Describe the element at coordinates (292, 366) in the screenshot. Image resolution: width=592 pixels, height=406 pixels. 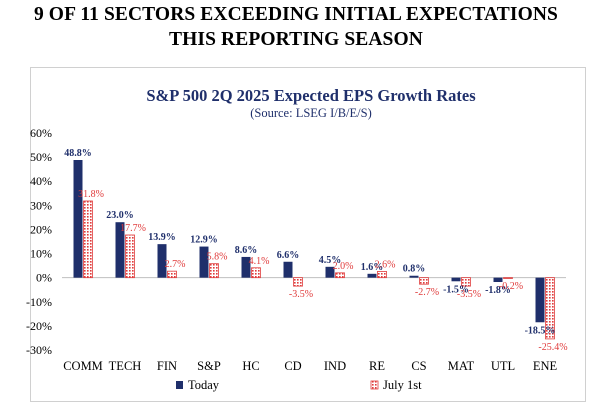
I see `category-label: CD` at that location.